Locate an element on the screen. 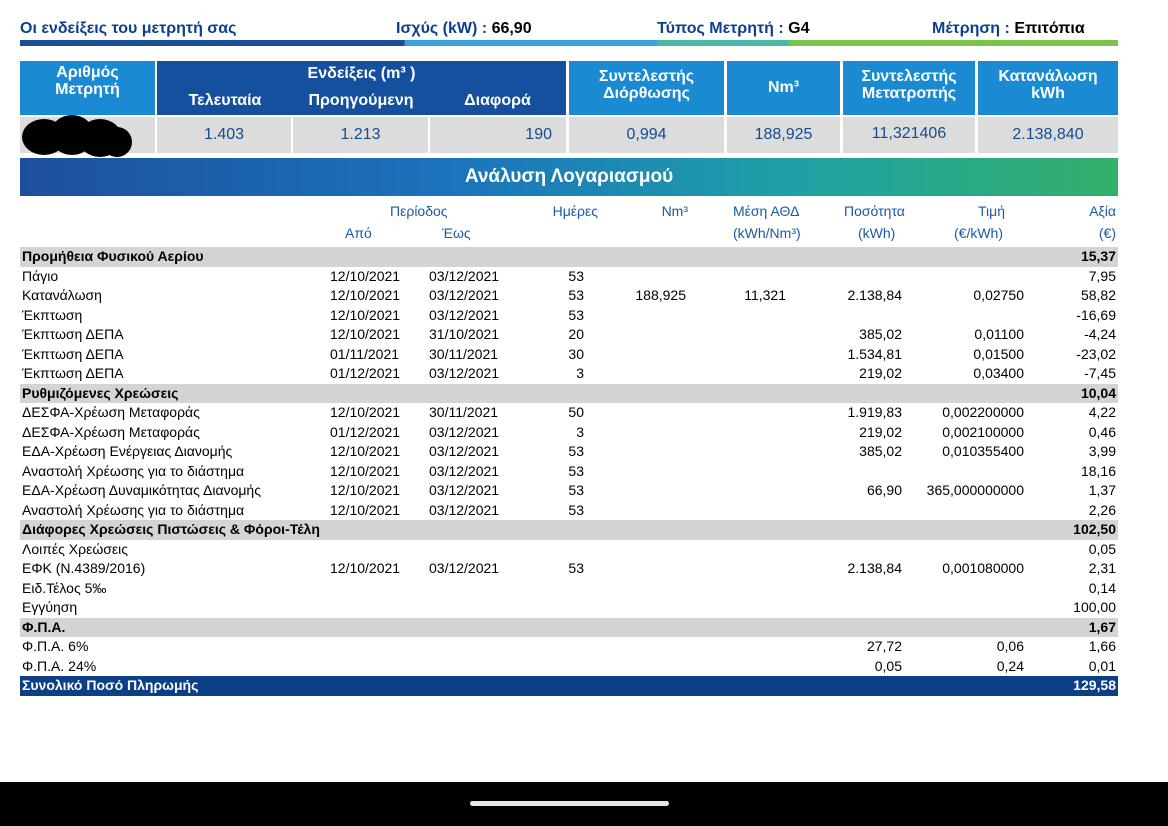 The width and height of the screenshot is (1168, 826). row-label: Φ.Π.Α. is located at coordinates (44, 626).